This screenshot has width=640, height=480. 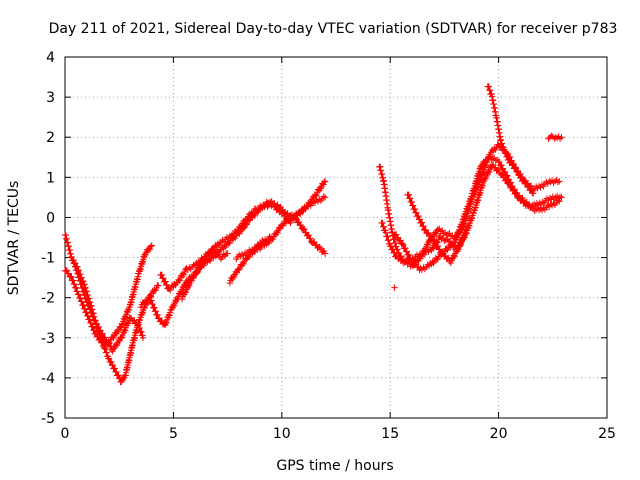 What do you see at coordinates (50, 218) in the screenshot?
I see `y-tick-label: 0` at bounding box center [50, 218].